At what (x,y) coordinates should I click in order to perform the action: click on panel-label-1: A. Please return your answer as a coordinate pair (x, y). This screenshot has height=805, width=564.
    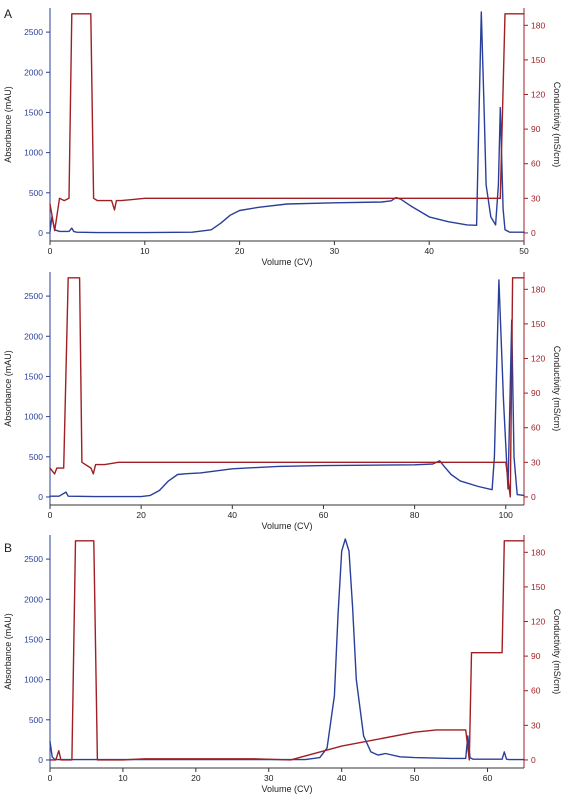
    Looking at the image, I should click on (8, 14).